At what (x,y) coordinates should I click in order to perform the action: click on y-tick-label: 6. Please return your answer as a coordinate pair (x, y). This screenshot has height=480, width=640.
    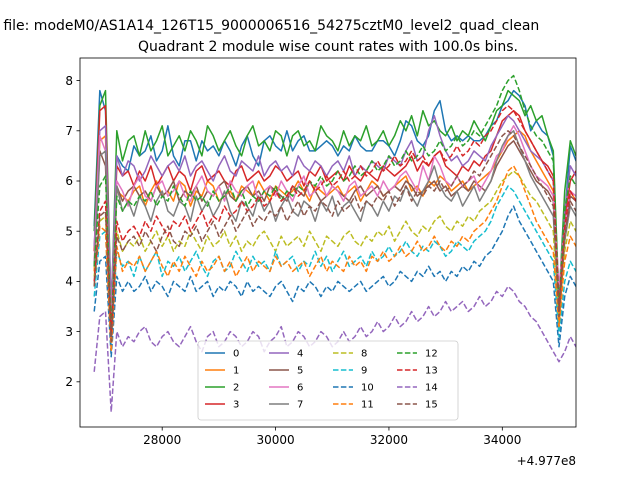
    Looking at the image, I should click on (69, 181).